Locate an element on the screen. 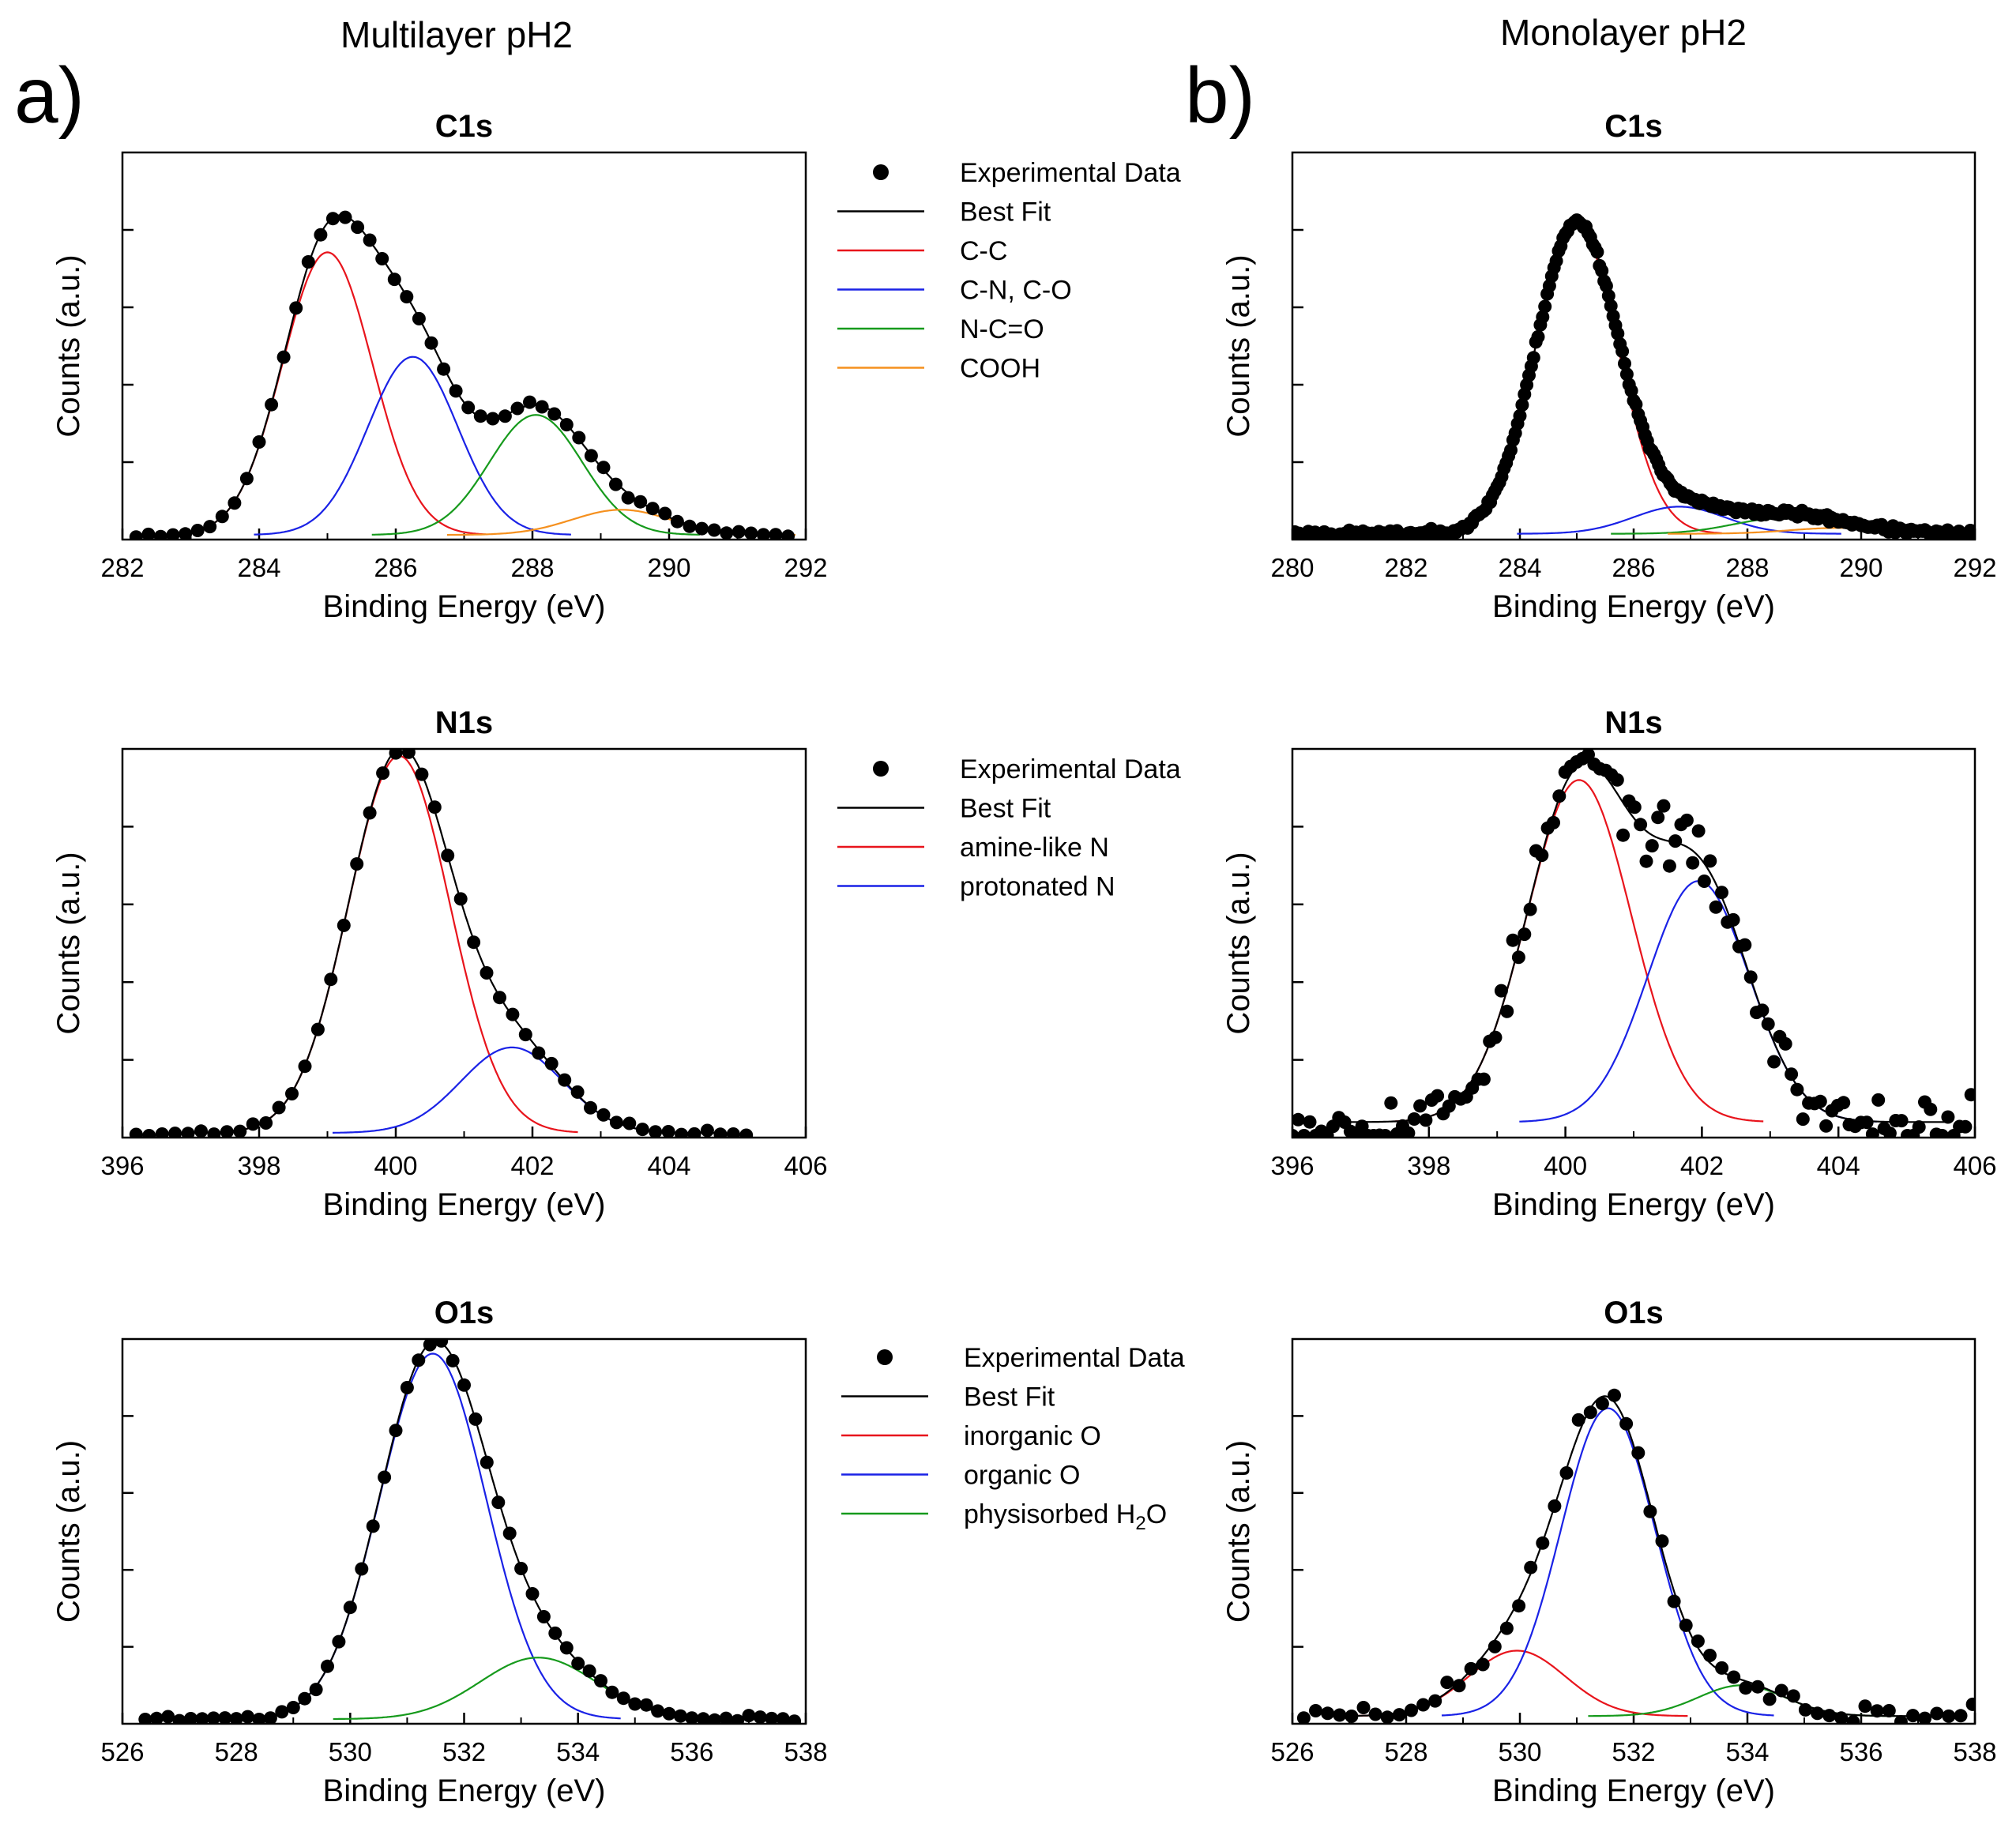  legend-label: inorganic O is located at coordinates (1032, 1436).